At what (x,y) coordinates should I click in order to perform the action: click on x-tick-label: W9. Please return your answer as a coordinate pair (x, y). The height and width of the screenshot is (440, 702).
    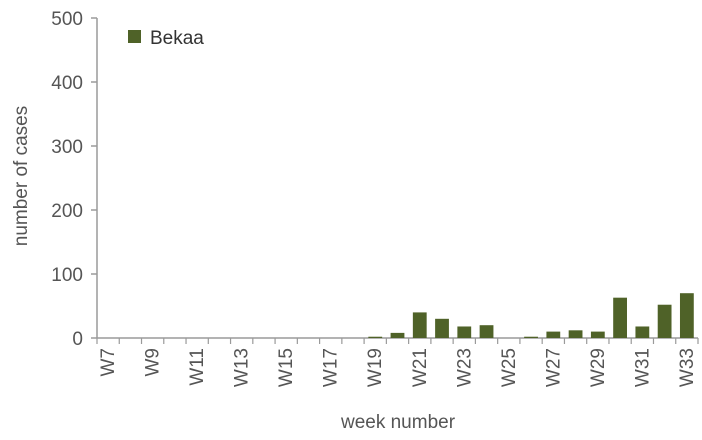
    Looking at the image, I should click on (153, 362).